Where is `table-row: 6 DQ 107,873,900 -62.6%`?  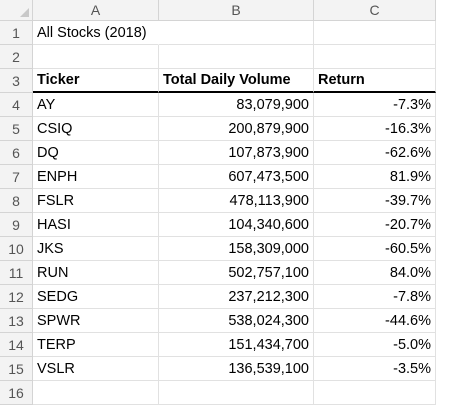 table-row: 6 DQ 107,873,900 -62.6% is located at coordinates (218, 153).